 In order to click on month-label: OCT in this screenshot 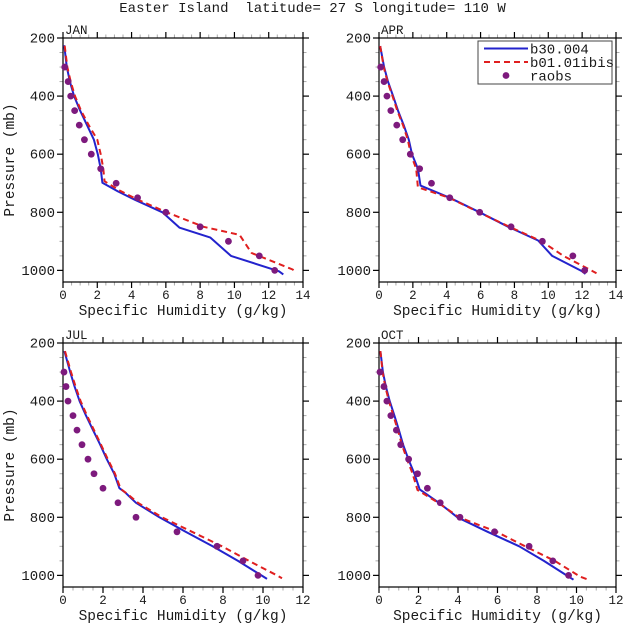, I will do `click(392, 336)`.